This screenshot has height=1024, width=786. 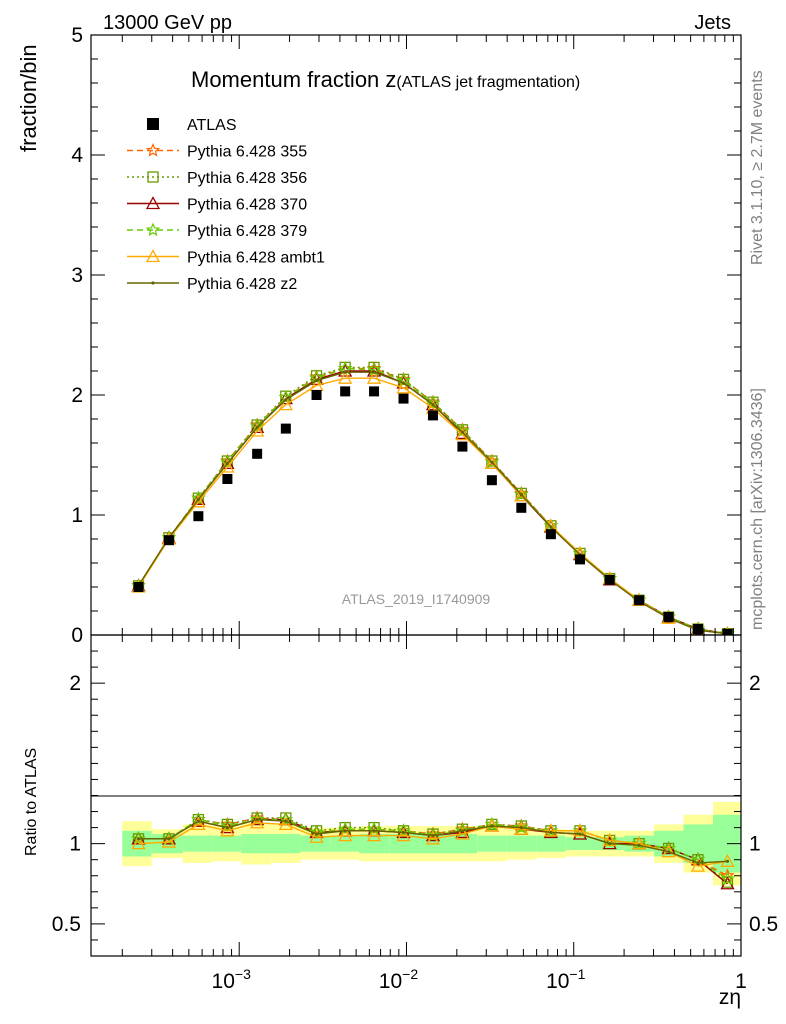 What do you see at coordinates (212, 125) in the screenshot?
I see `legend-label: ATLAS` at bounding box center [212, 125].